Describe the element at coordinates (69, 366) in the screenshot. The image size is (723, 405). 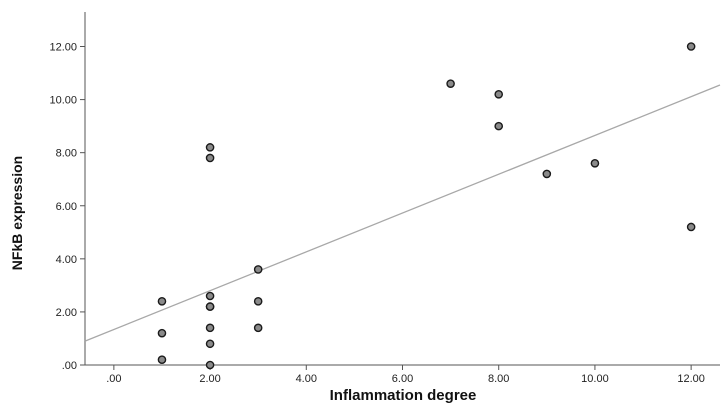
I see `y-tick-label: .00` at that location.